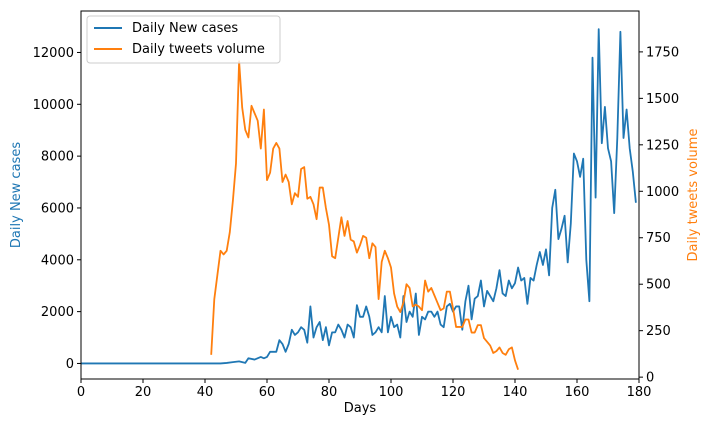  What do you see at coordinates (662, 192) in the screenshot?
I see `right-y-tick-label: 1000` at bounding box center [662, 192].